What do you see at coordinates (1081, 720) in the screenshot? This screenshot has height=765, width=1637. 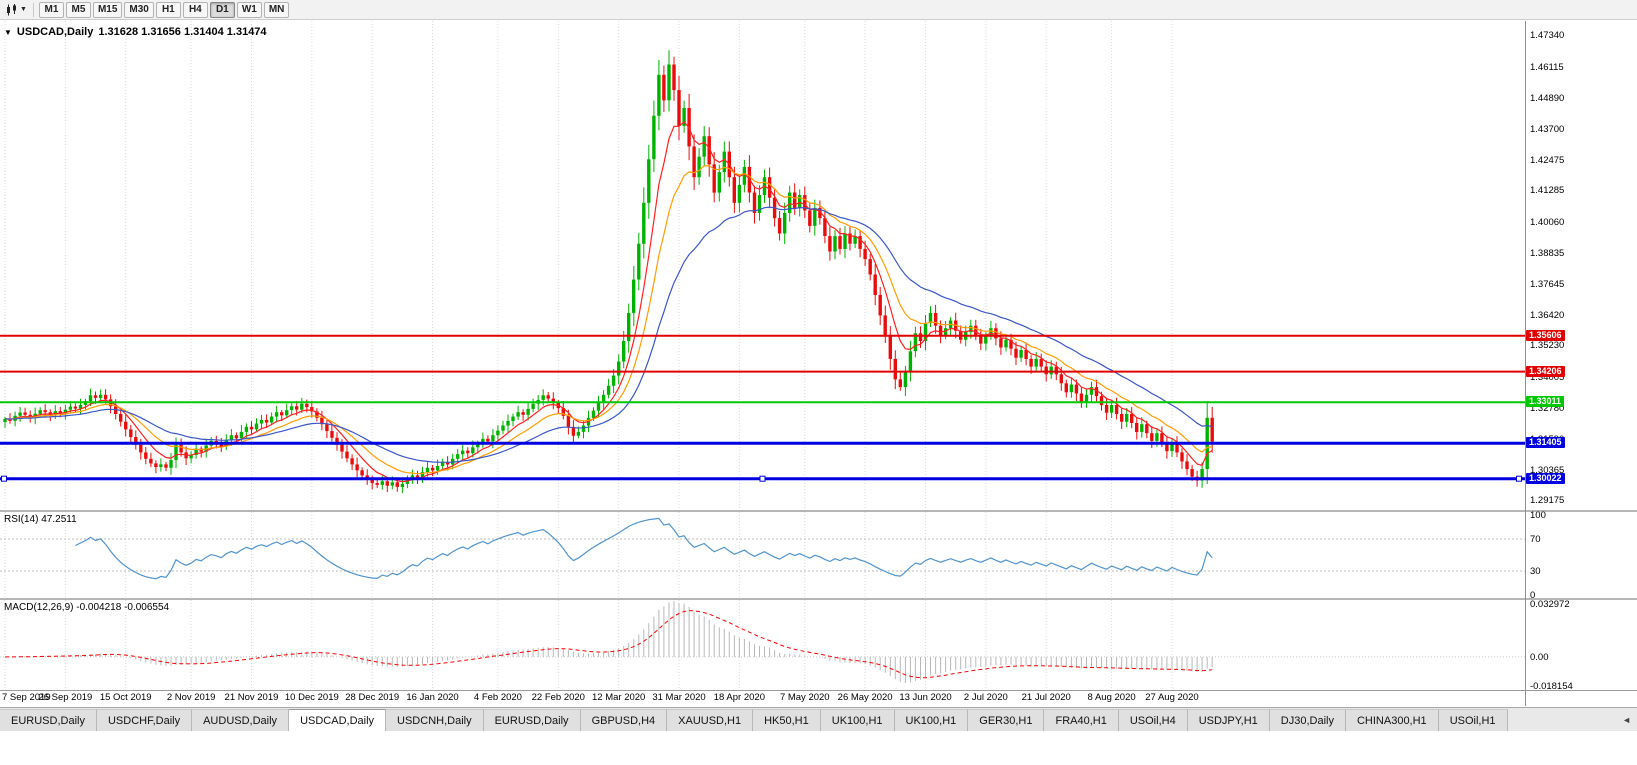 I see `chart-tab-fra40-h1: FRA40,H1` at bounding box center [1081, 720].